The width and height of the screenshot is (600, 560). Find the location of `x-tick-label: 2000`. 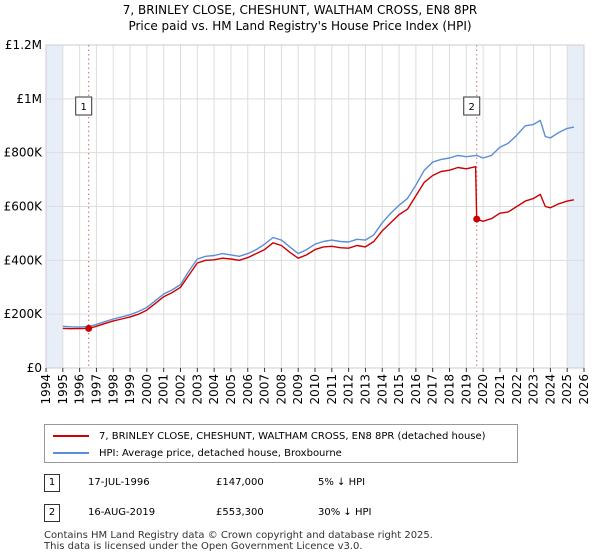

x-tick-label: 2000 is located at coordinates (147, 389).